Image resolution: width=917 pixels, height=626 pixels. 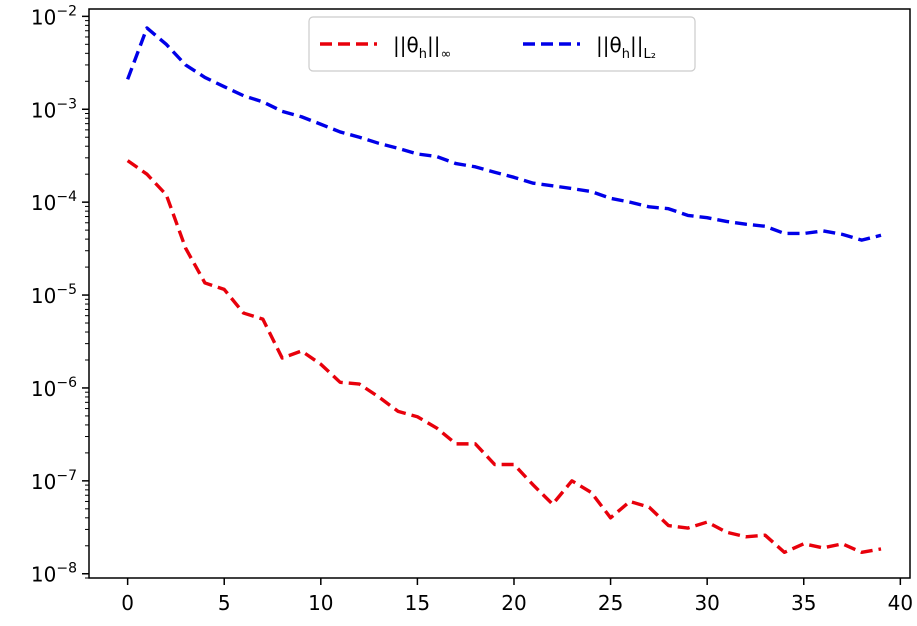 What do you see at coordinates (127, 603) in the screenshot?
I see `x-tick-label: 0` at bounding box center [127, 603].